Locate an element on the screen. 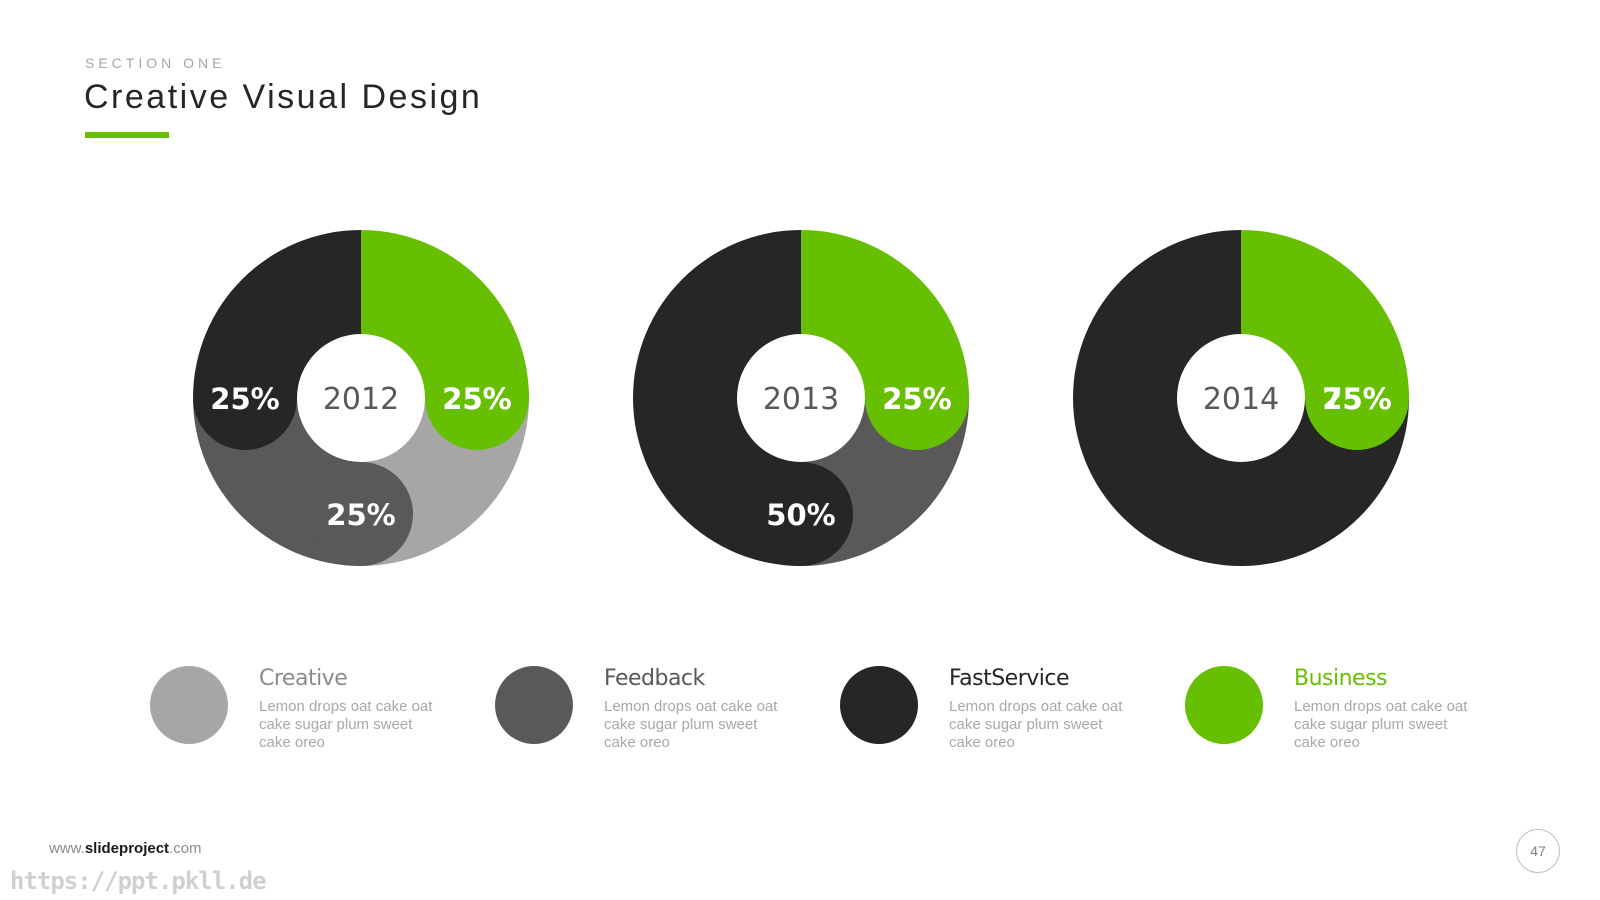  slice-cap-business-2012 is located at coordinates (477, 398).